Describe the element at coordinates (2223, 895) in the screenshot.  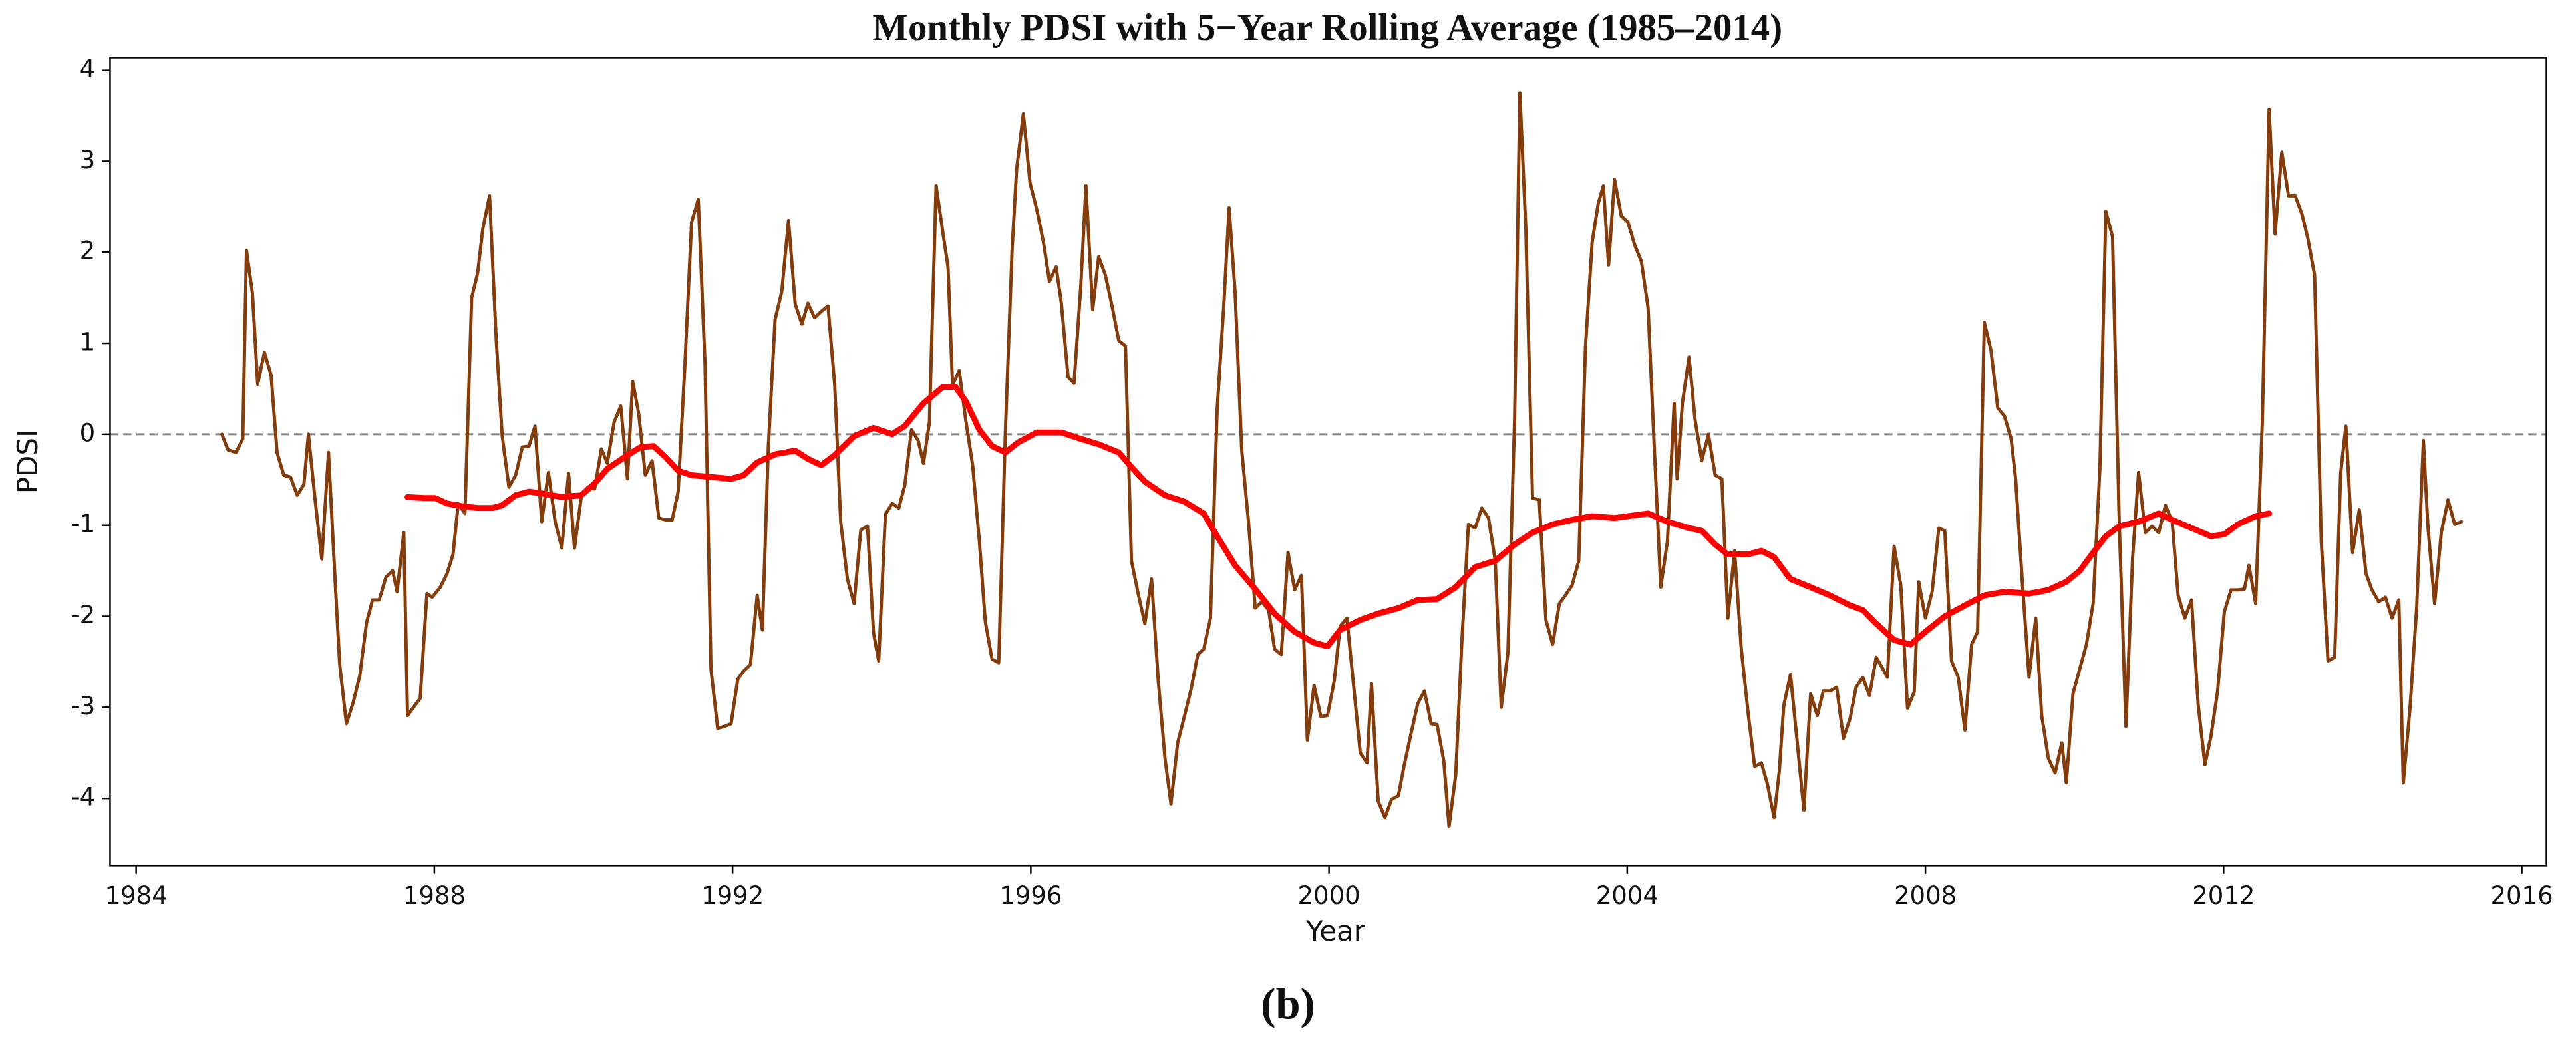
I see `x-tick-label: 2012` at that location.